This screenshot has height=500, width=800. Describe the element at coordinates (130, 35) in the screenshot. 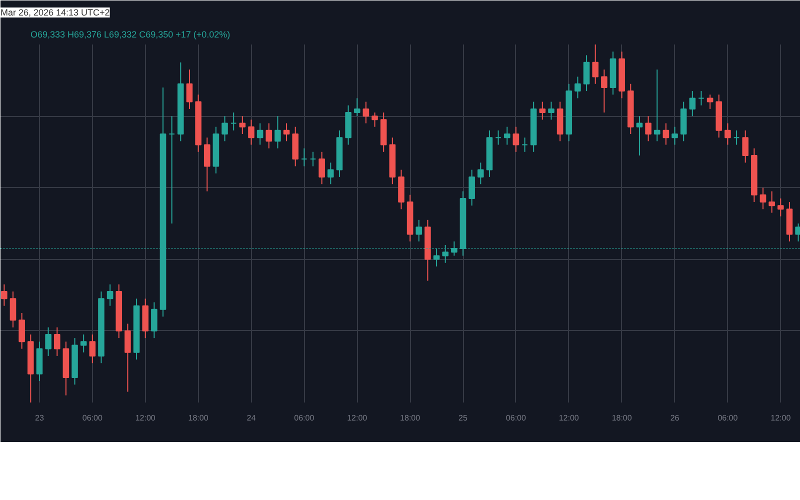

I see `chart-subtitle: O69,333 H69,376 L69,332 C69,350 +17 (+0.02%)` at that location.